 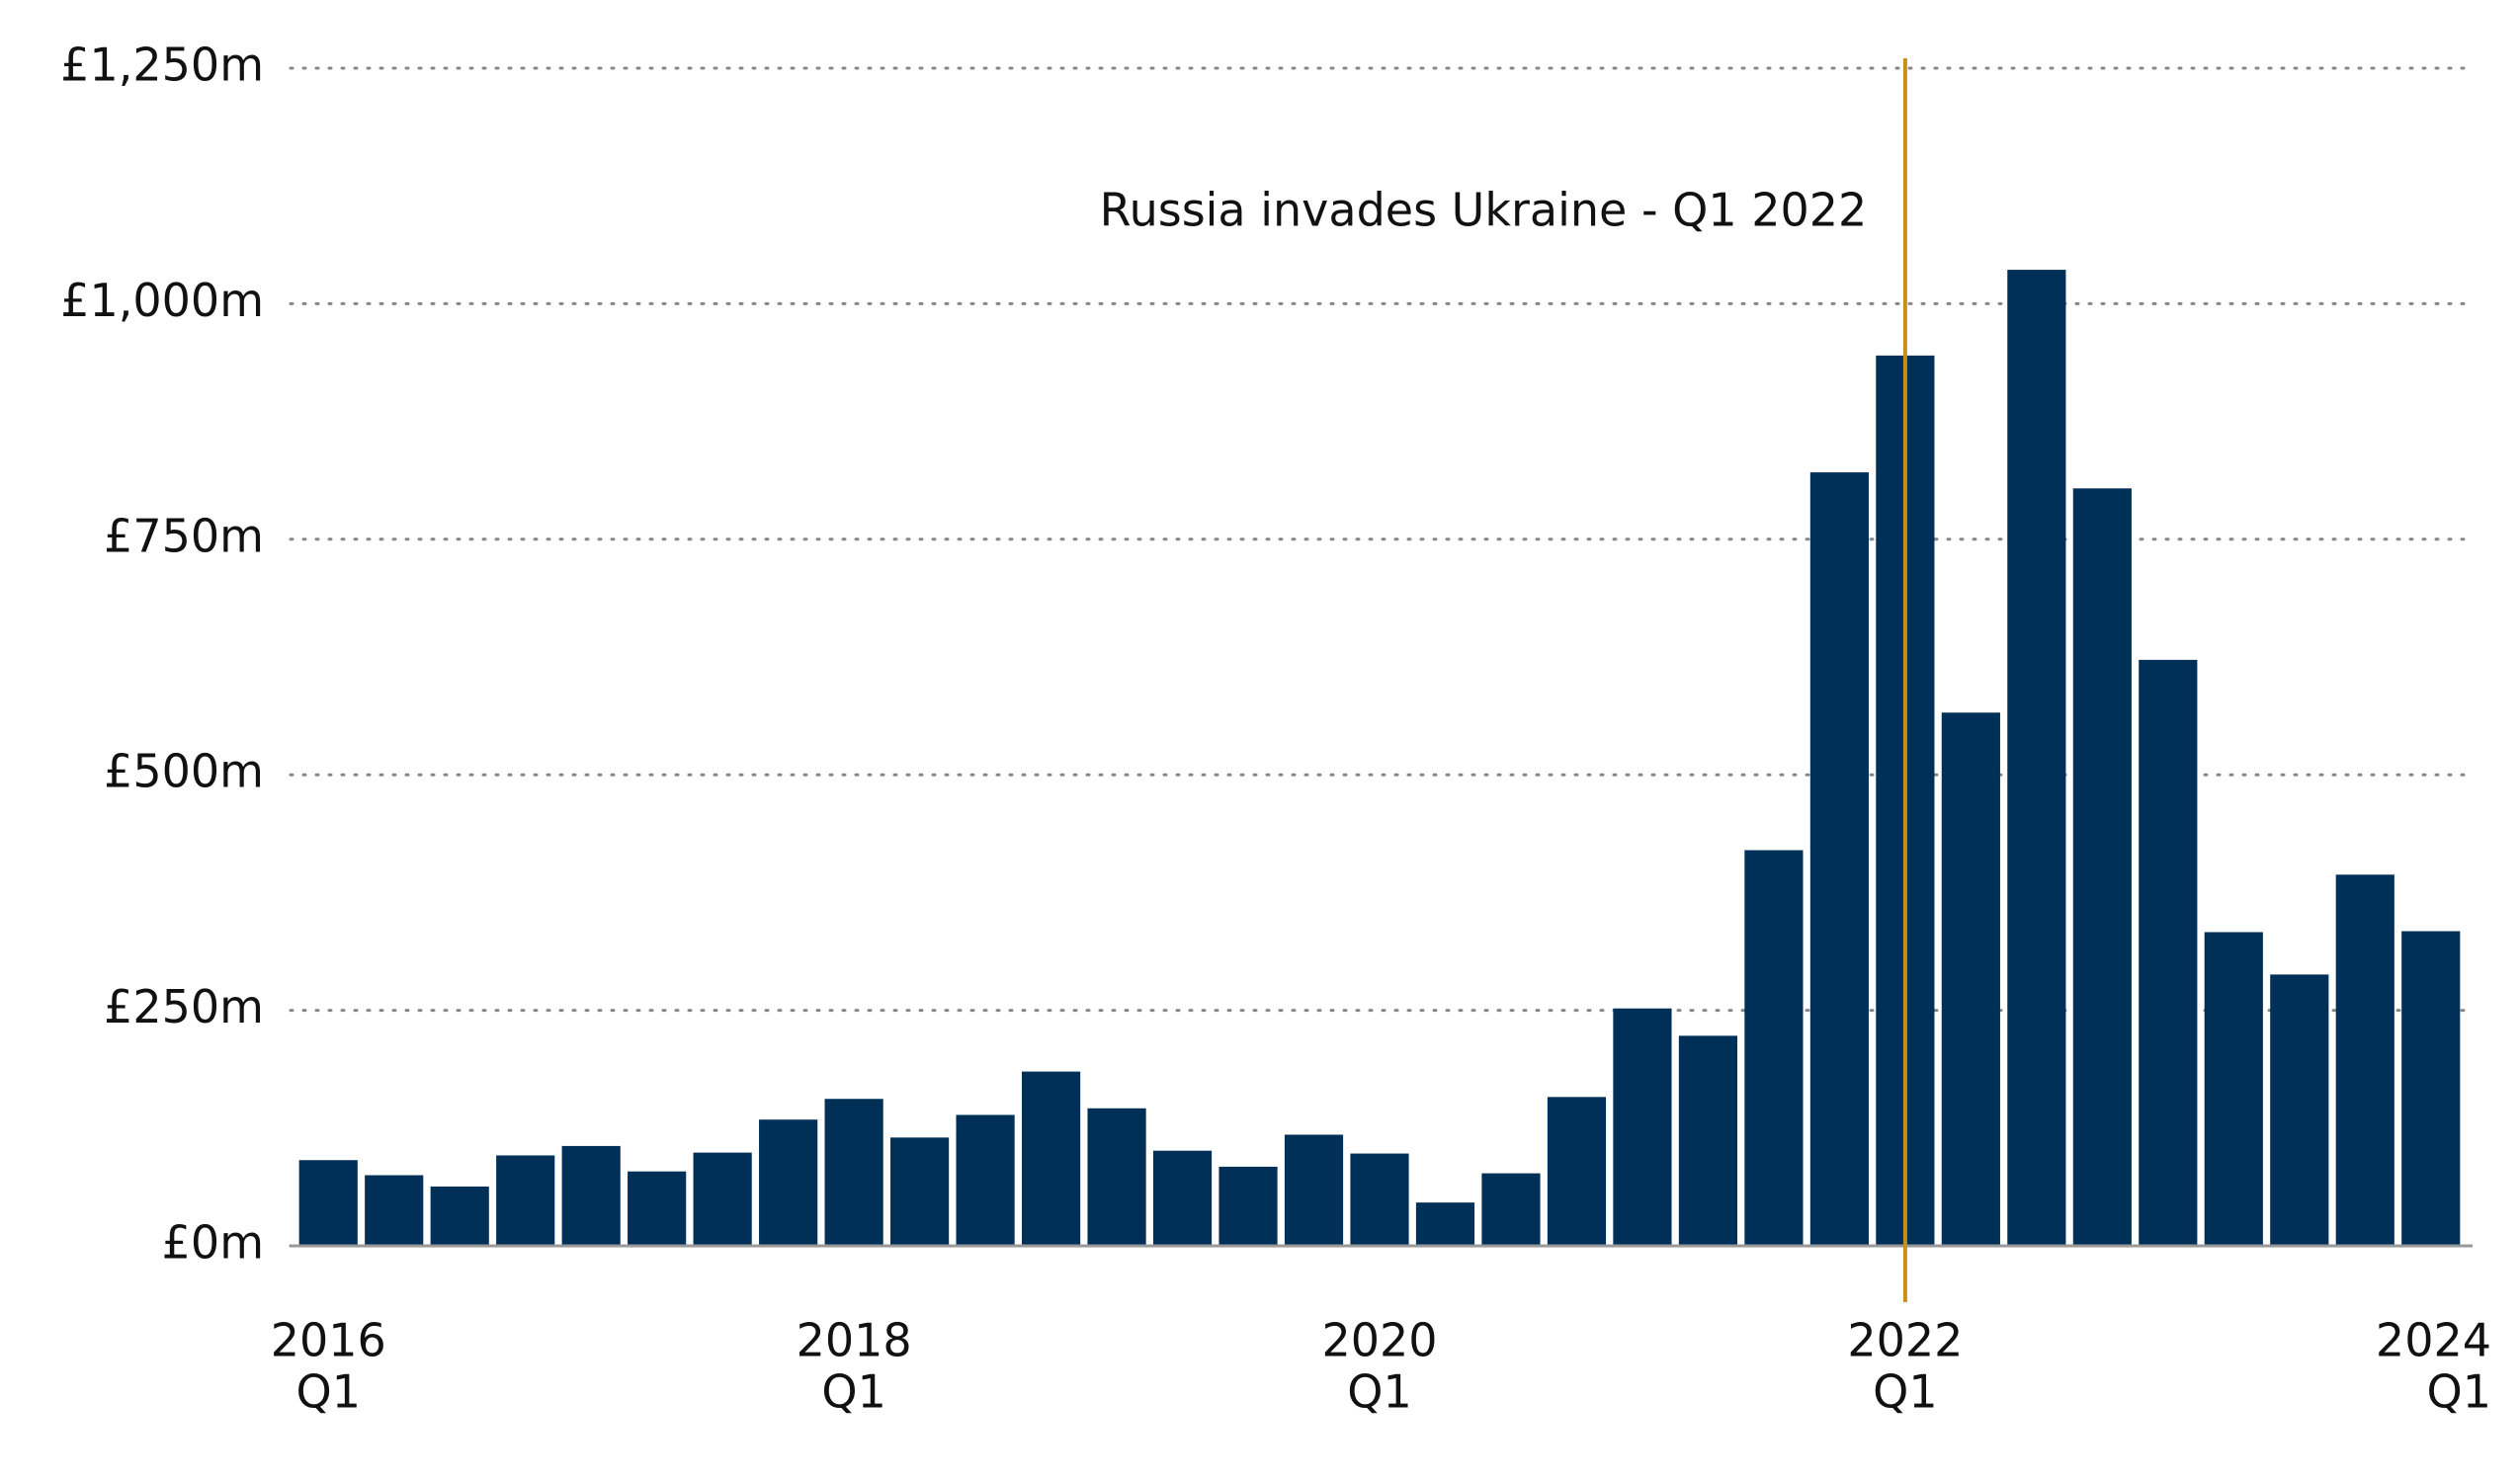 What do you see at coordinates (162, 65) in the screenshot?
I see `y-tick-label: £1,250m` at bounding box center [162, 65].